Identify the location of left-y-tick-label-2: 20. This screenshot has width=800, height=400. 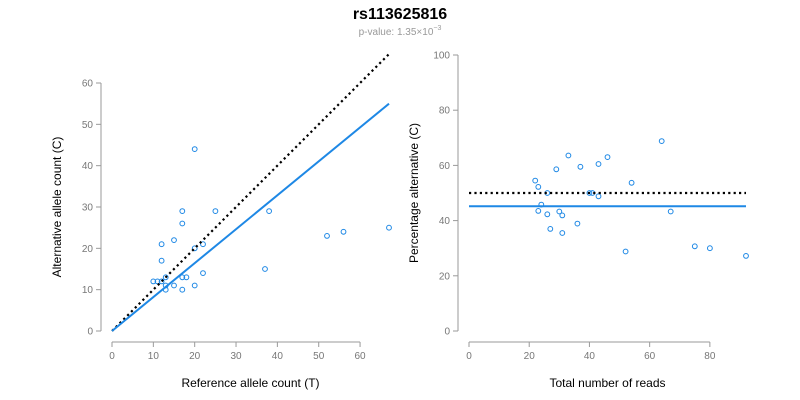
(88, 249).